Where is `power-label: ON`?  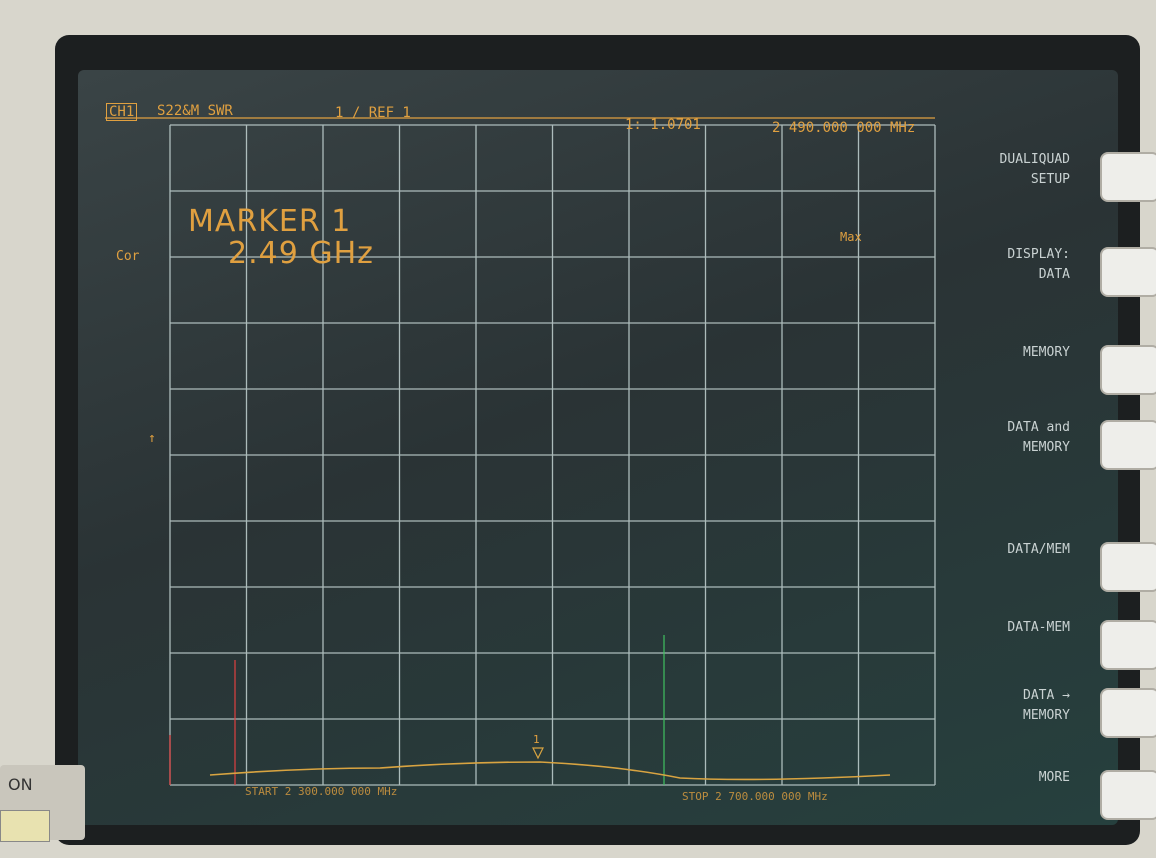
power-label: ON is located at coordinates (20, 784).